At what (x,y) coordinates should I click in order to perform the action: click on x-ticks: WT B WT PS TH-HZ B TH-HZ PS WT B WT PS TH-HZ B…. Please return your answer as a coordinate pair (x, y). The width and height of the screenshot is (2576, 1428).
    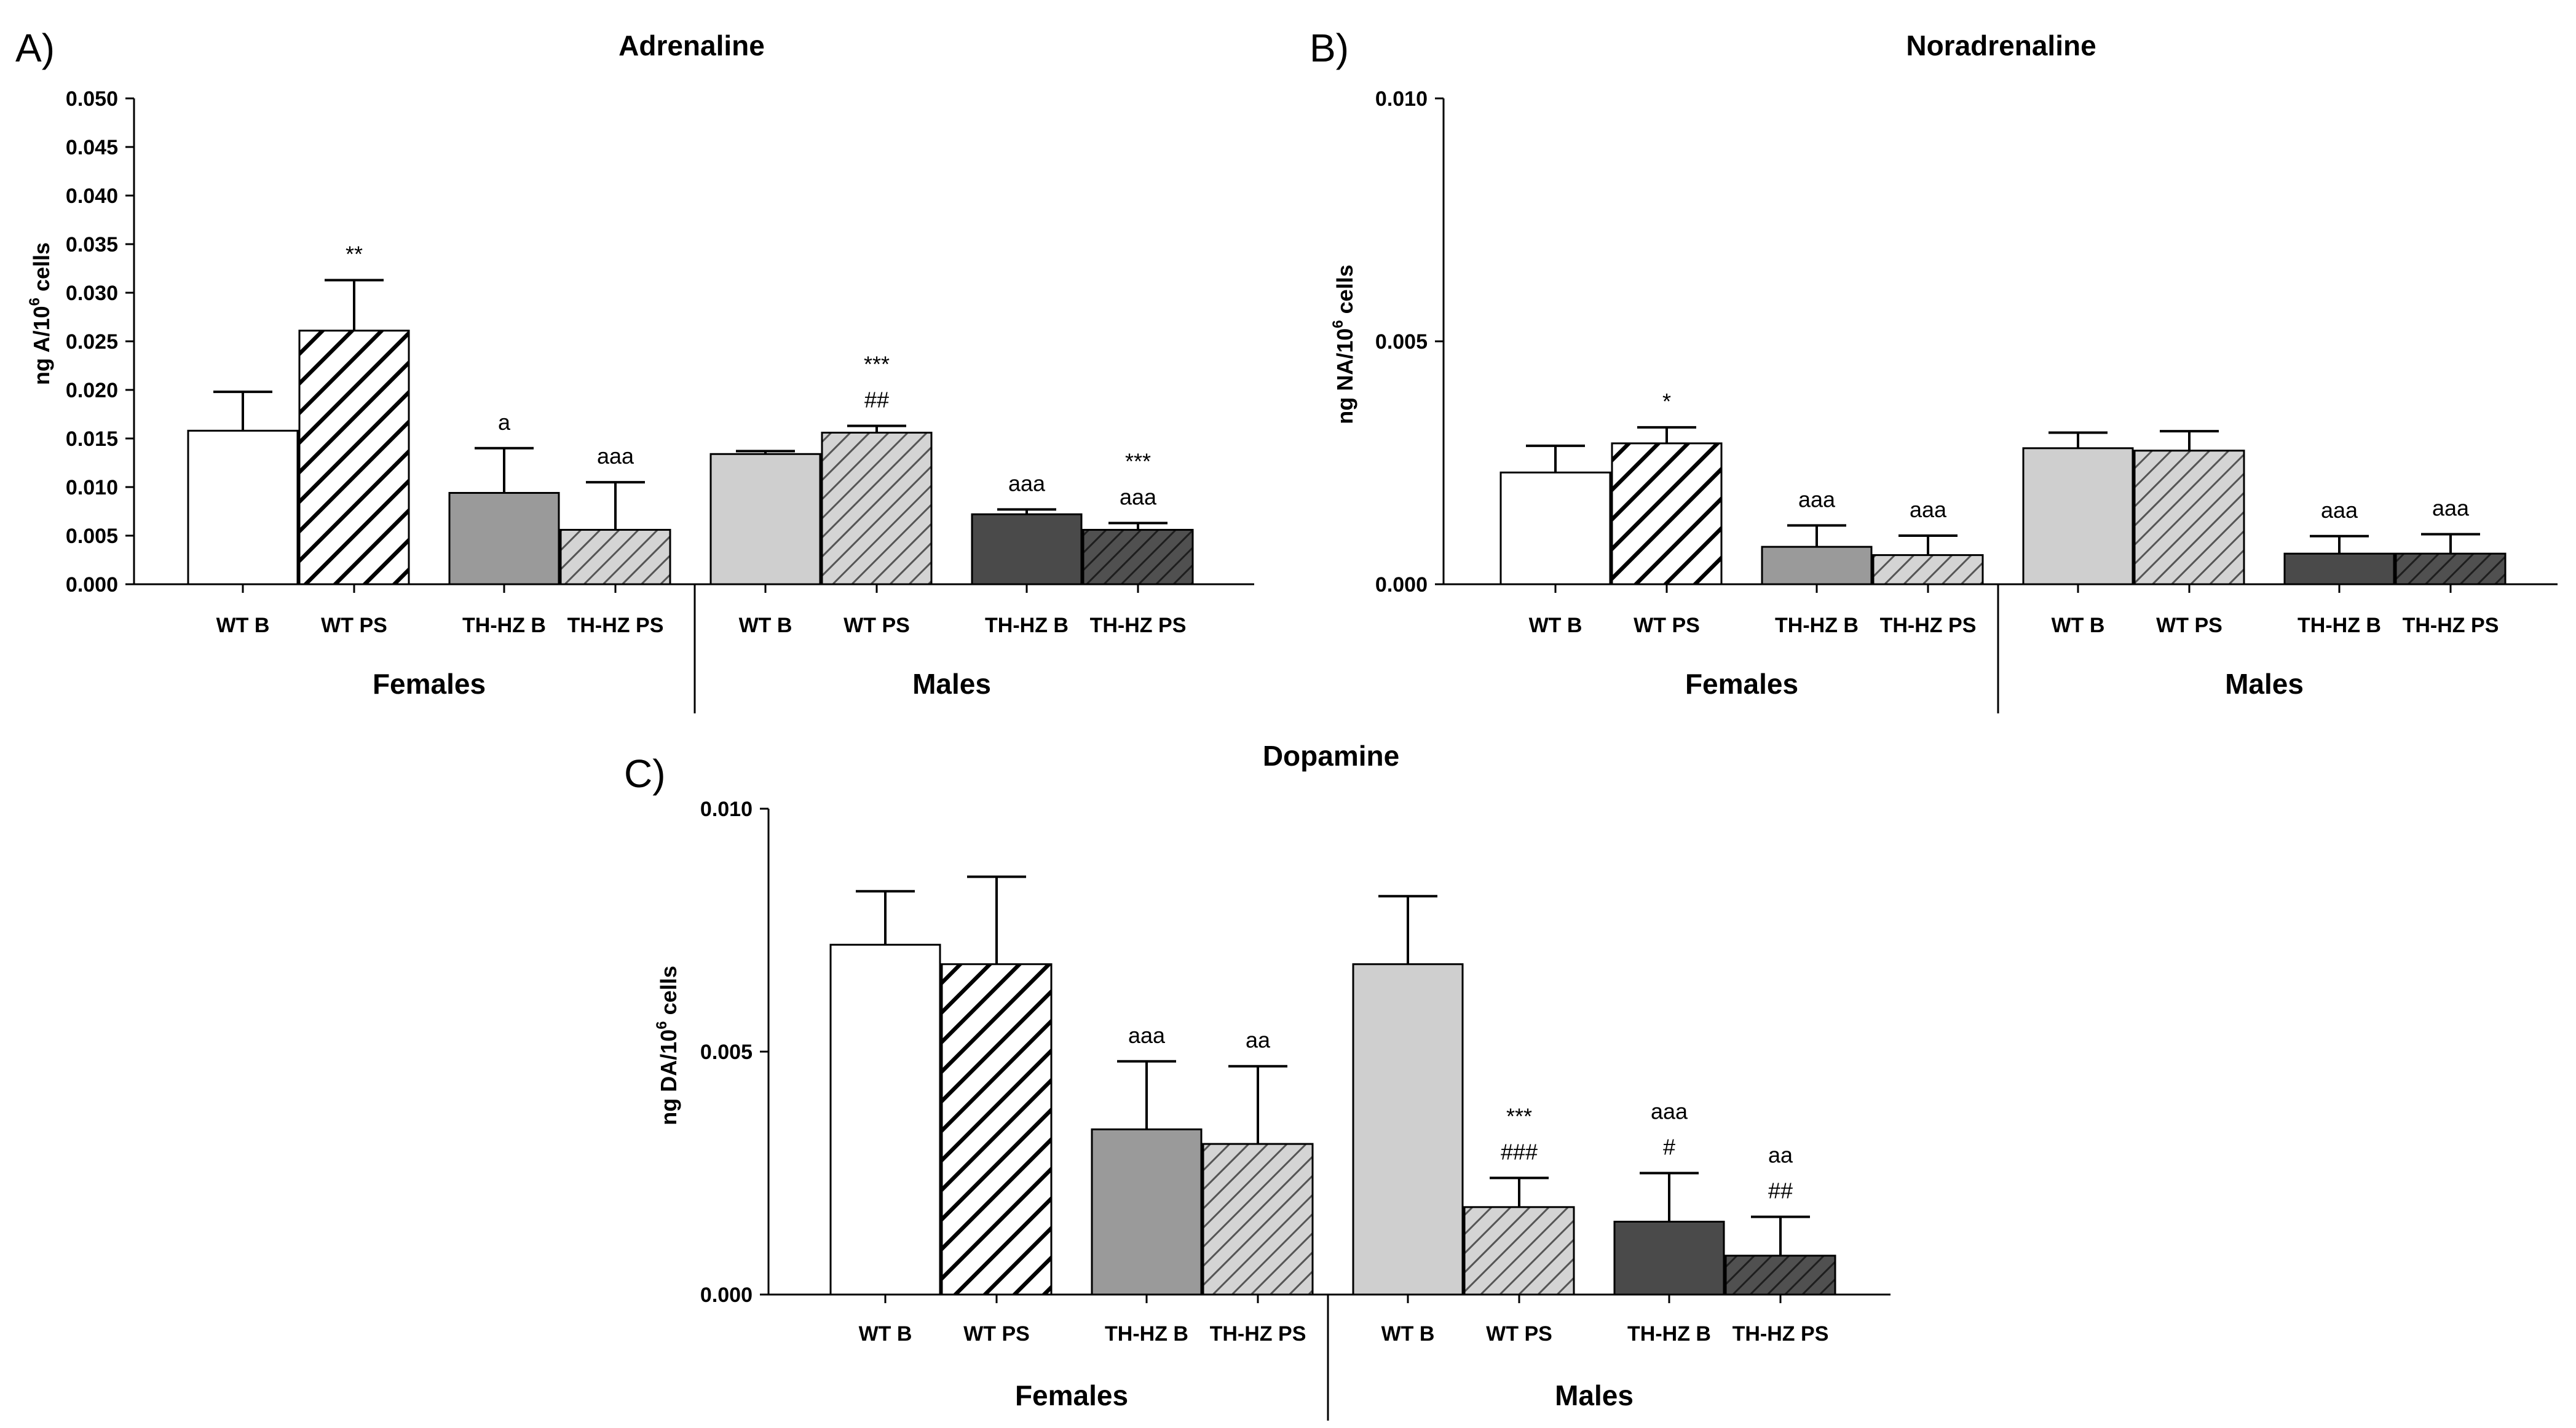
    Looking at the image, I should click on (2014, 610).